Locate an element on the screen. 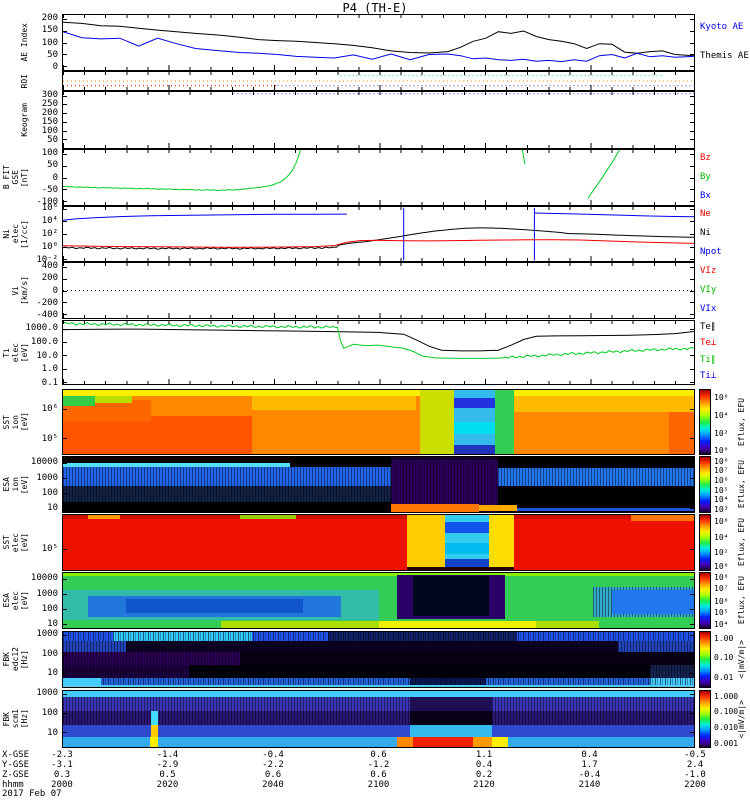 The width and height of the screenshot is (750, 800). axis-value: -1.4 is located at coordinates (167, 755).